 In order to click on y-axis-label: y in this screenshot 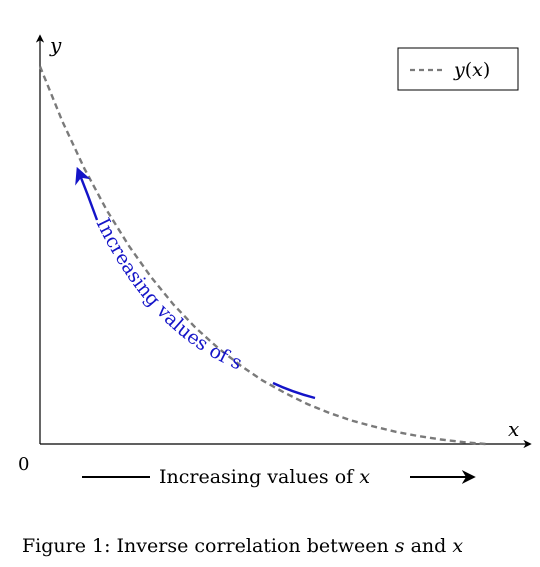, I will do `click(55, 45)`.